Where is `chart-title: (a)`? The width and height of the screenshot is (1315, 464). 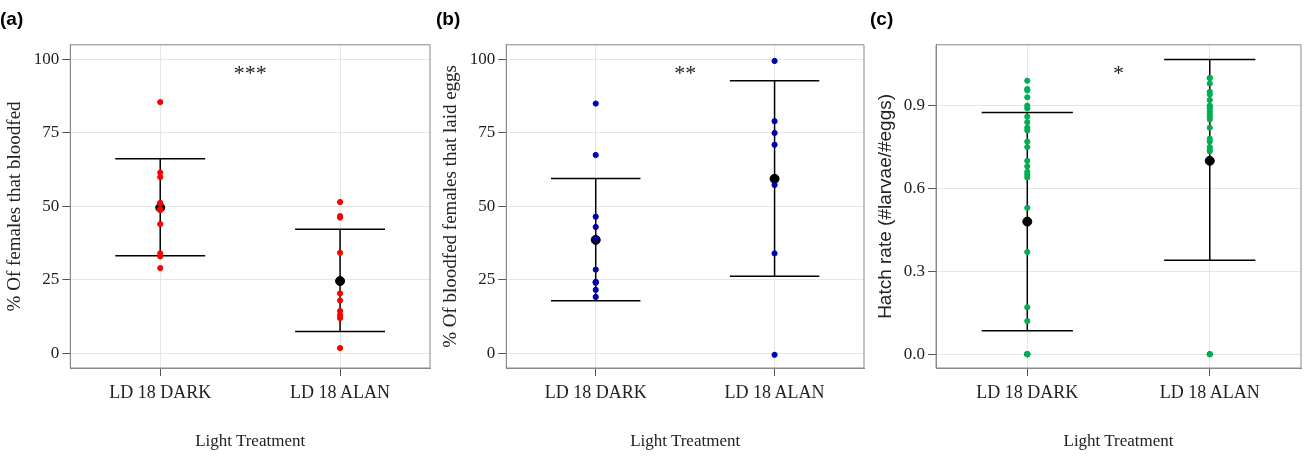
chart-title: (a) is located at coordinates (12, 18).